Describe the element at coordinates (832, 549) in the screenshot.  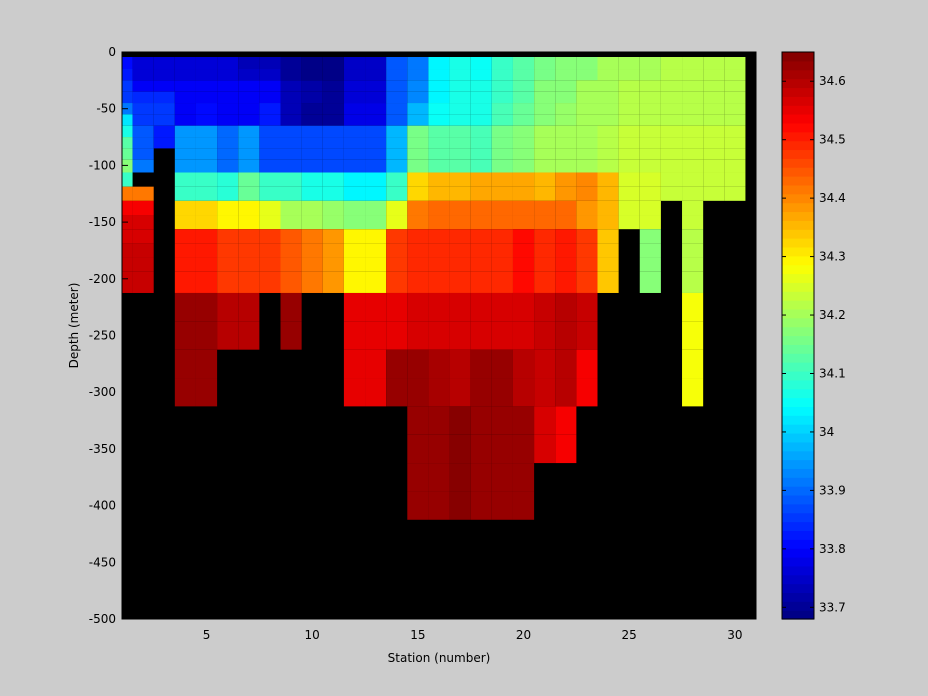
I see `colorbar-tick-label: 33.8` at that location.